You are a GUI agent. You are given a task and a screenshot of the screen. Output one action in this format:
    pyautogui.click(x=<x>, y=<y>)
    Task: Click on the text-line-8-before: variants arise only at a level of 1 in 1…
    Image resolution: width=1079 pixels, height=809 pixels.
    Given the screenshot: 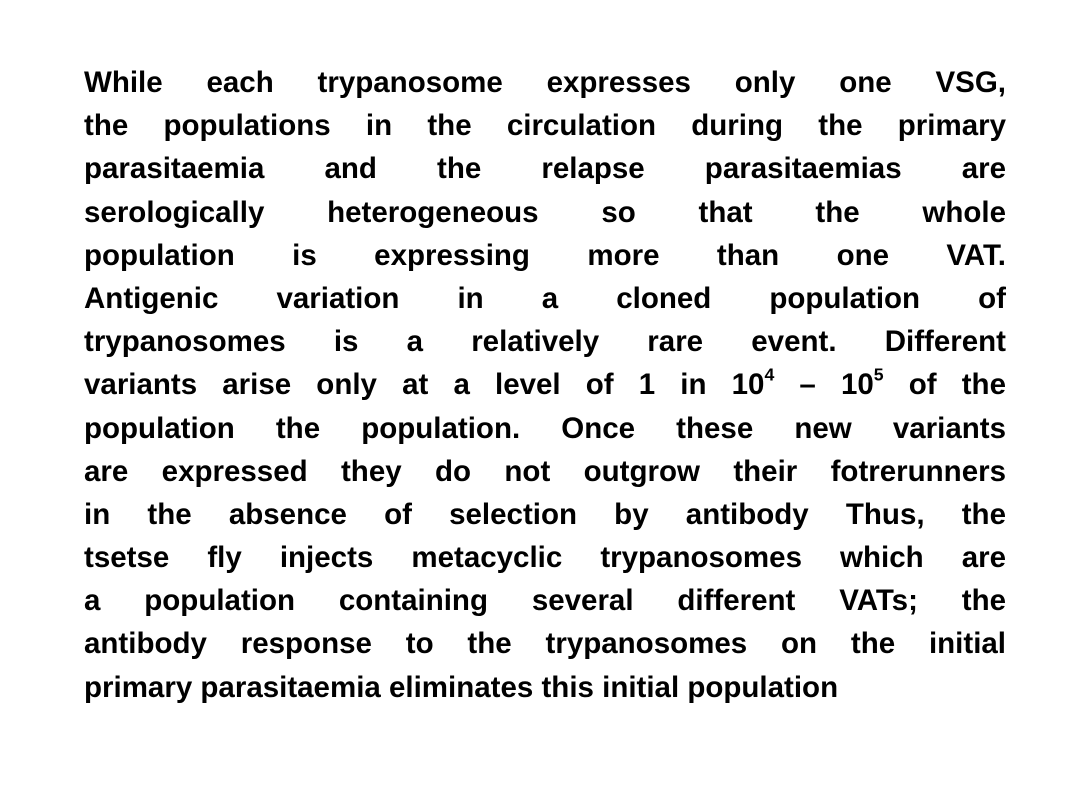 What is the action you would take?
    pyautogui.click(x=424, y=385)
    